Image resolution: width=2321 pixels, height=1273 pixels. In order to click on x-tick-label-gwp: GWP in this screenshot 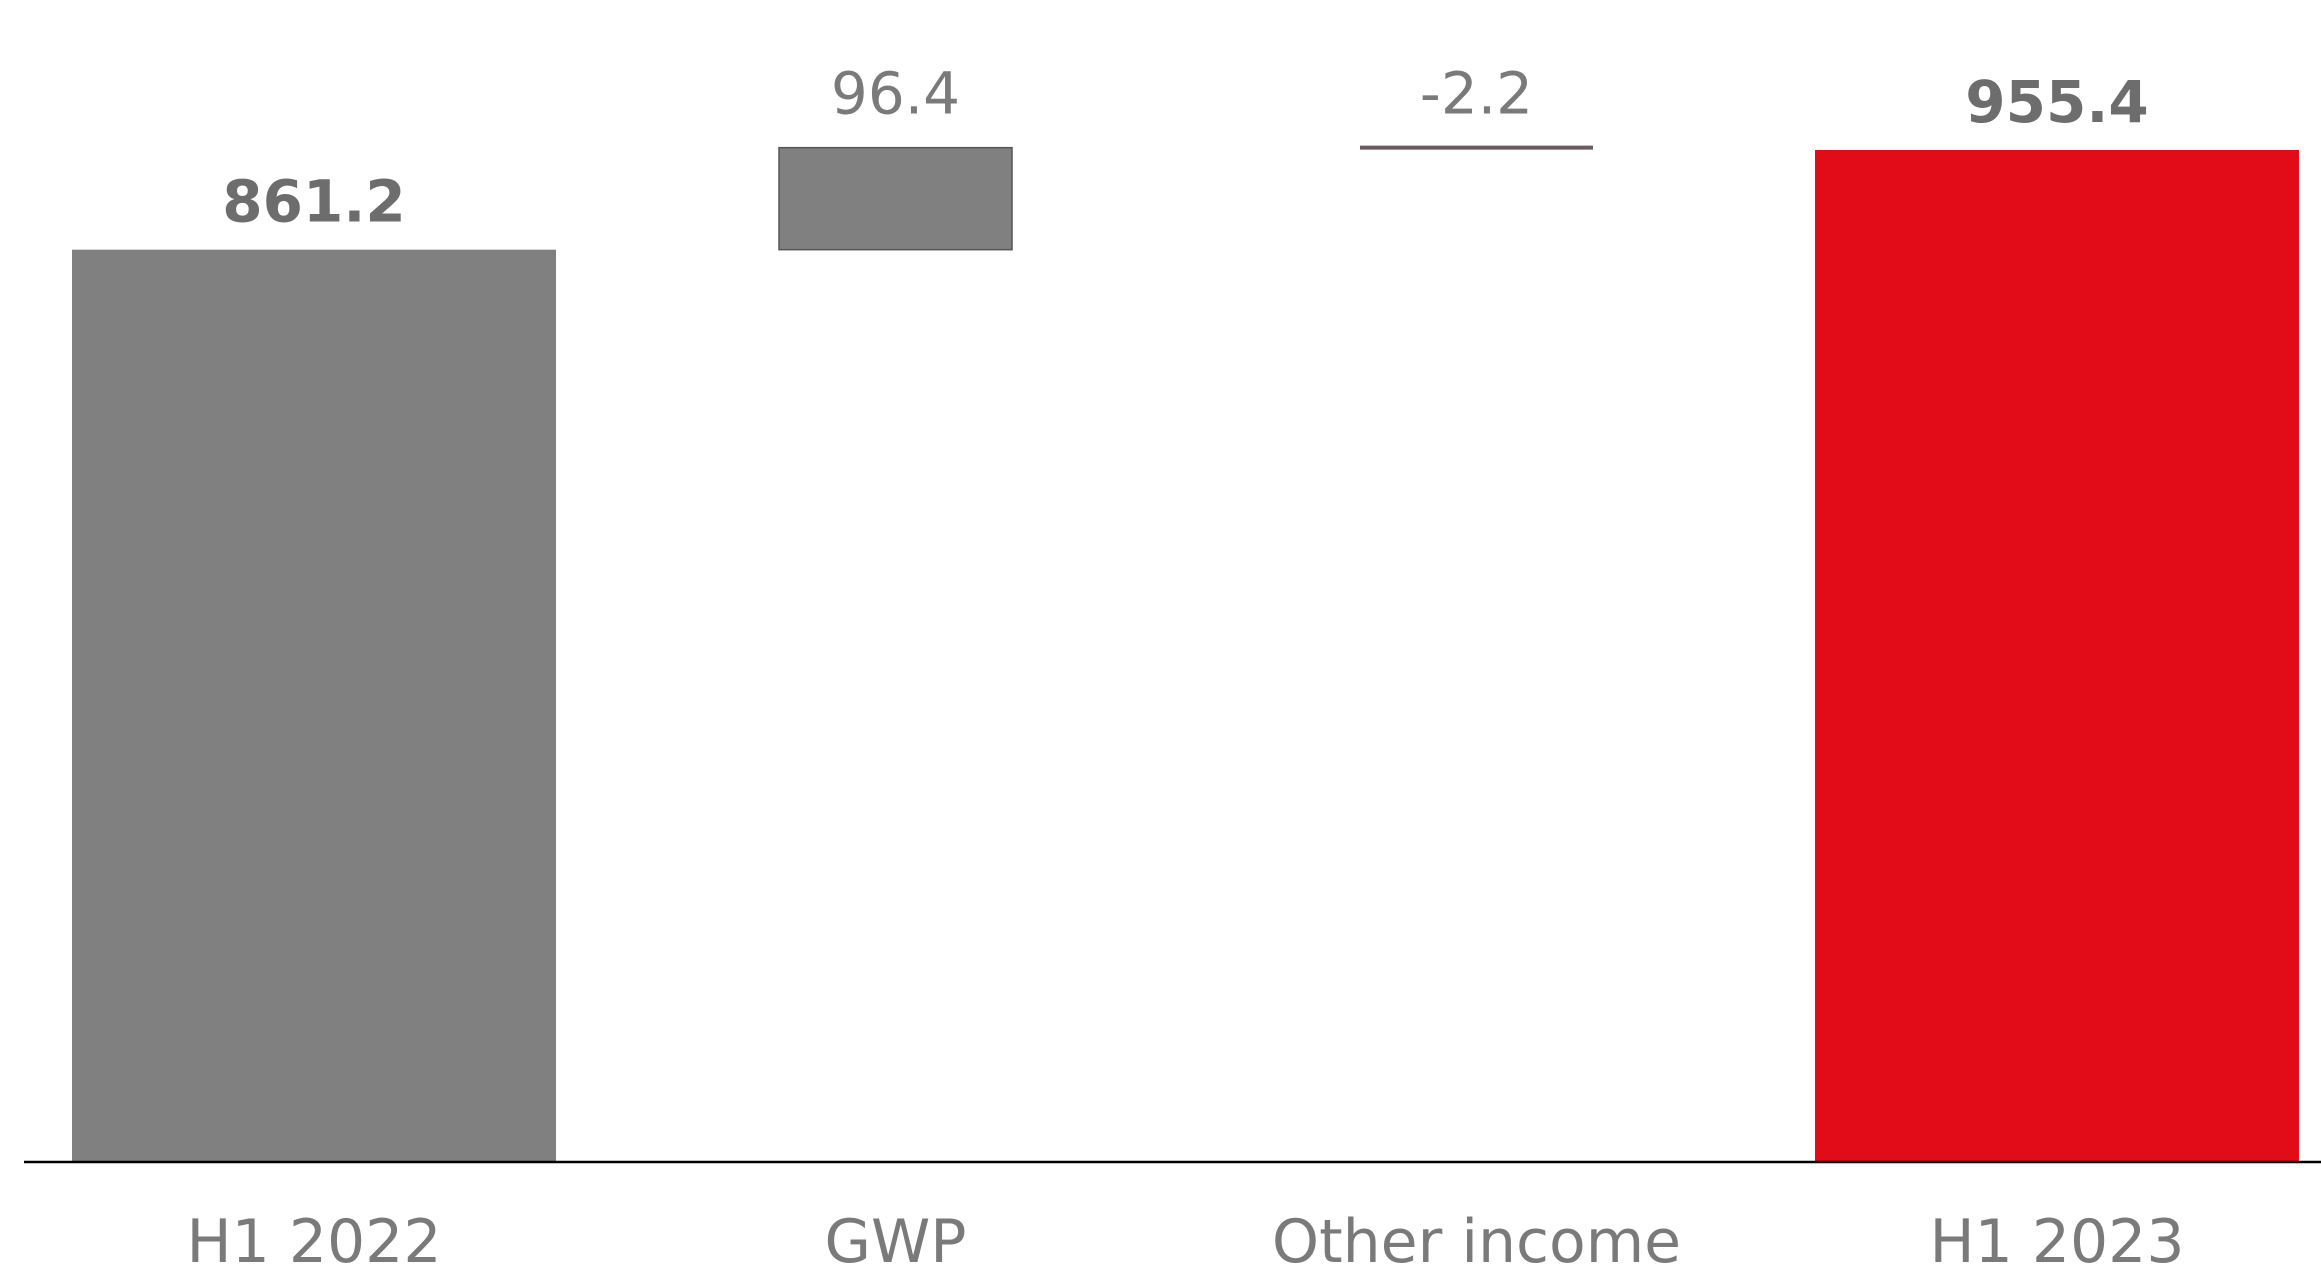, I will do `click(895, 1240)`.